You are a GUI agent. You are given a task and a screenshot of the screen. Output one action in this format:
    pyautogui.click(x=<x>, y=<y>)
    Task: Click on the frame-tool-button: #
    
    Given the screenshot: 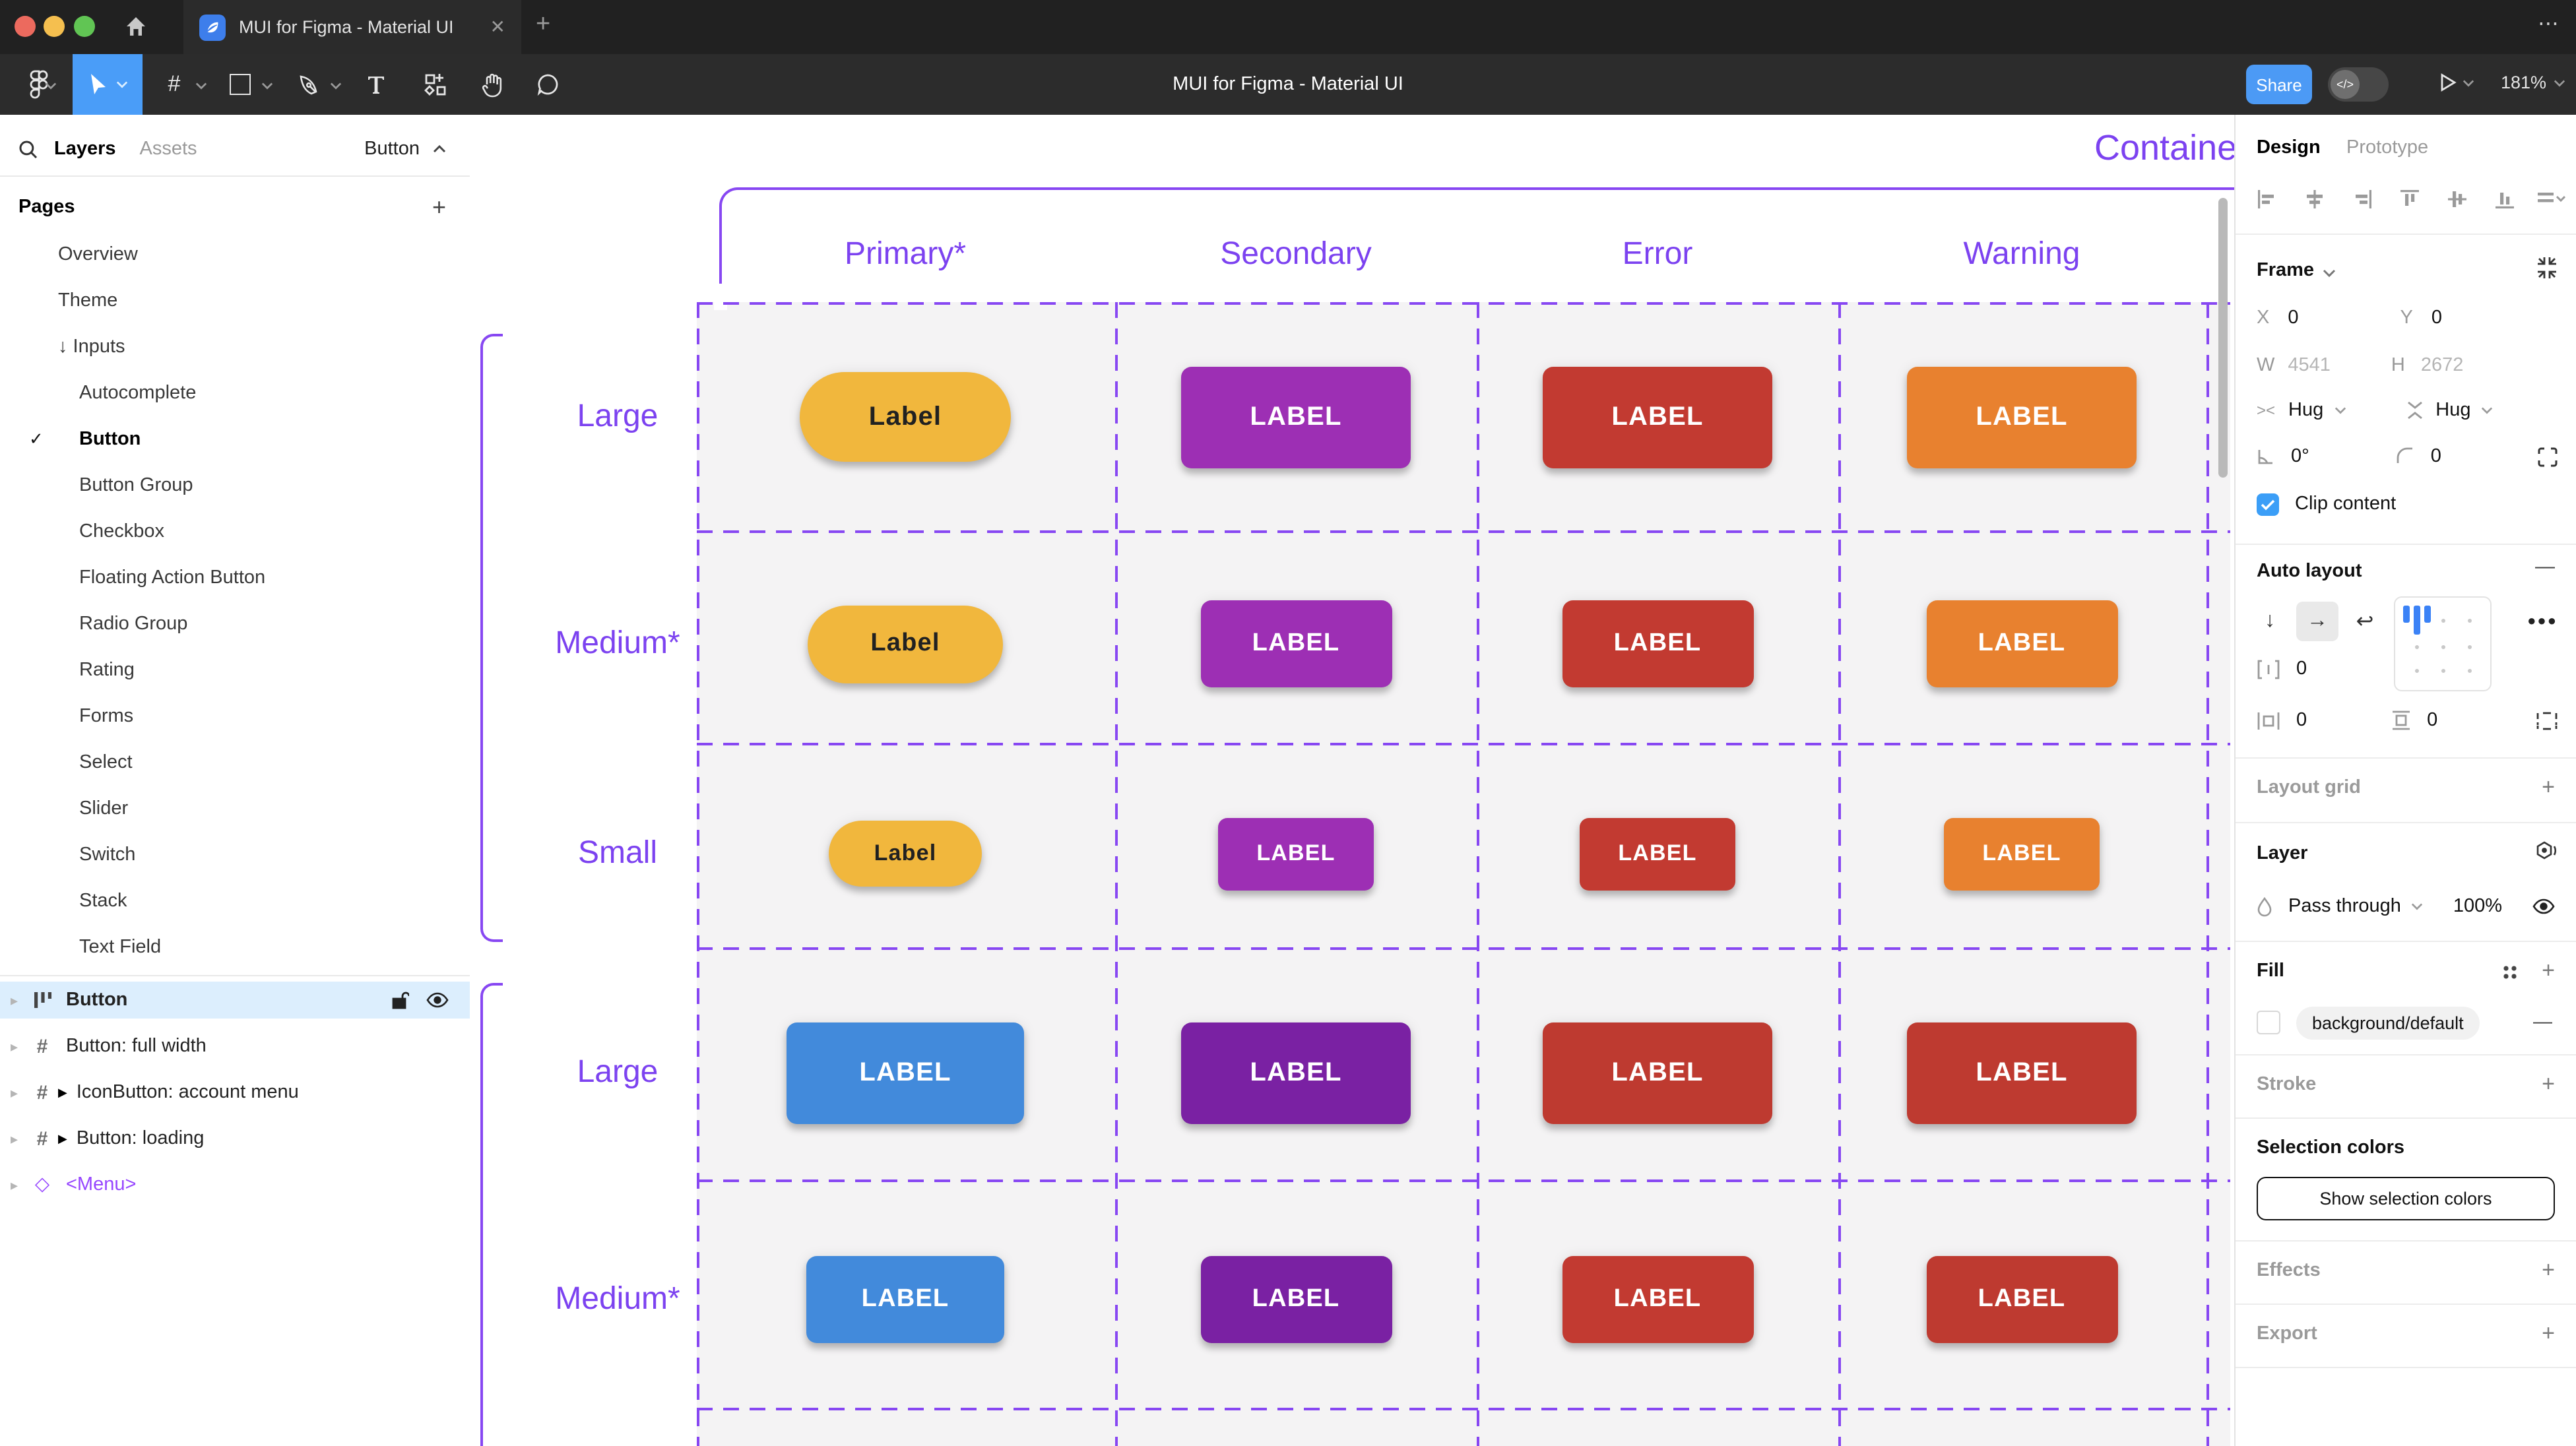 What is the action you would take?
    pyautogui.click(x=174, y=83)
    